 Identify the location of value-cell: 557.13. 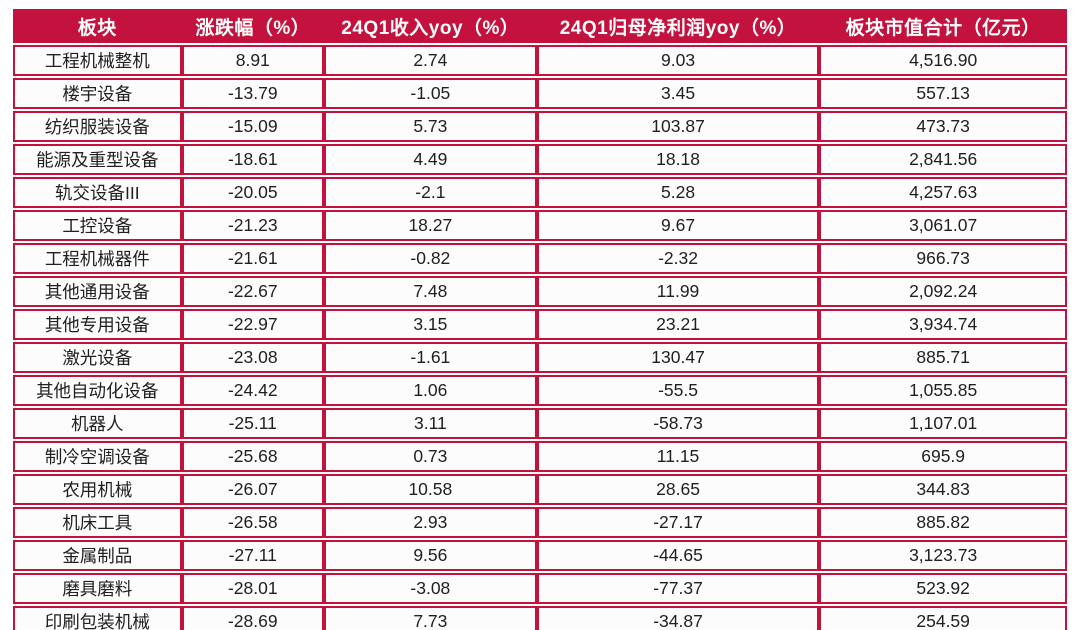
(943, 93).